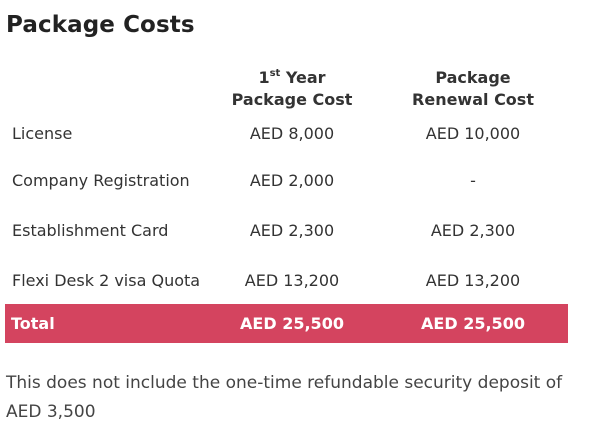  What do you see at coordinates (33, 323) in the screenshot?
I see `total-label: Total` at bounding box center [33, 323].